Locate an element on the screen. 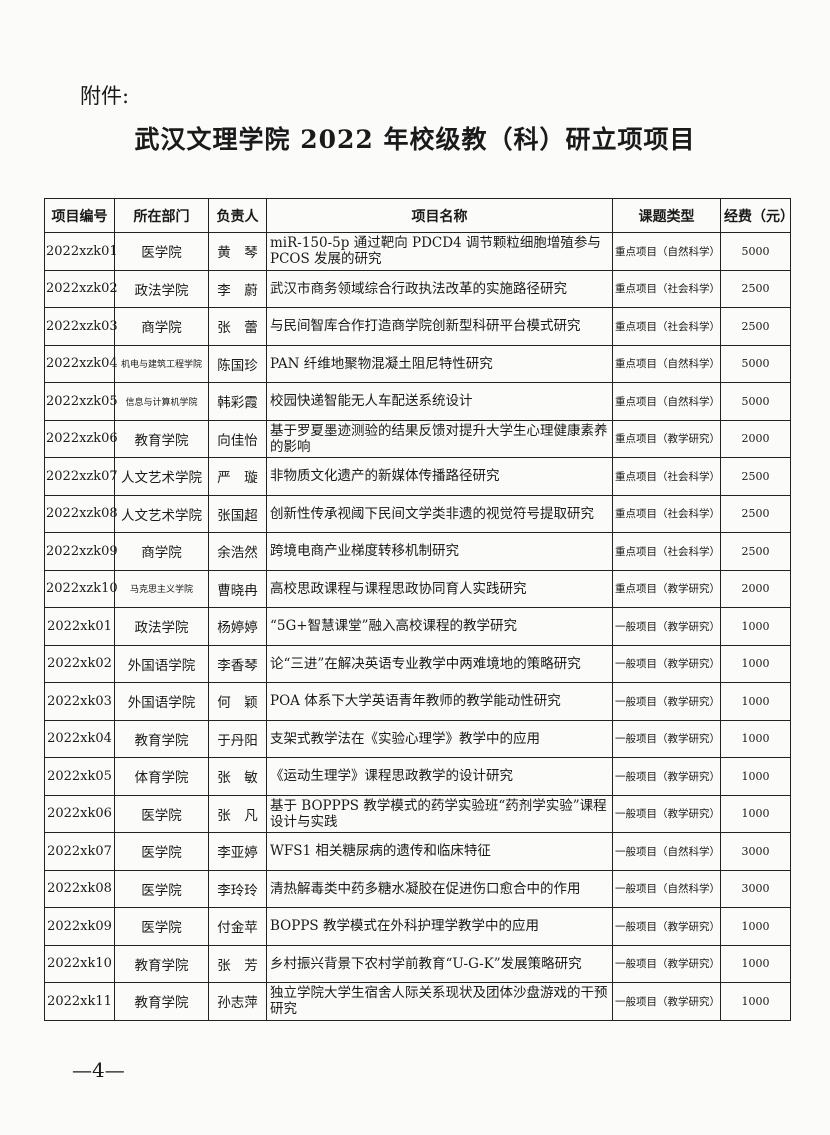  leader-cell: 严 璇 is located at coordinates (237, 476).